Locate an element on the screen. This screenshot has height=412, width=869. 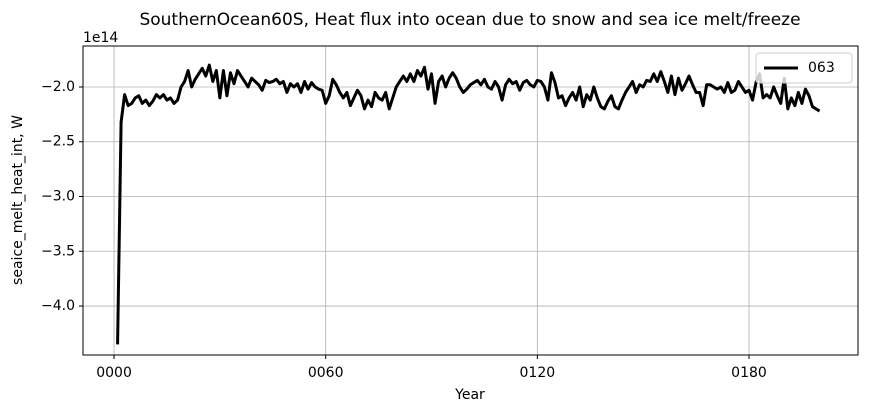
y-axis-label: seaice_melt_heat_int, W is located at coordinates (18, 200).